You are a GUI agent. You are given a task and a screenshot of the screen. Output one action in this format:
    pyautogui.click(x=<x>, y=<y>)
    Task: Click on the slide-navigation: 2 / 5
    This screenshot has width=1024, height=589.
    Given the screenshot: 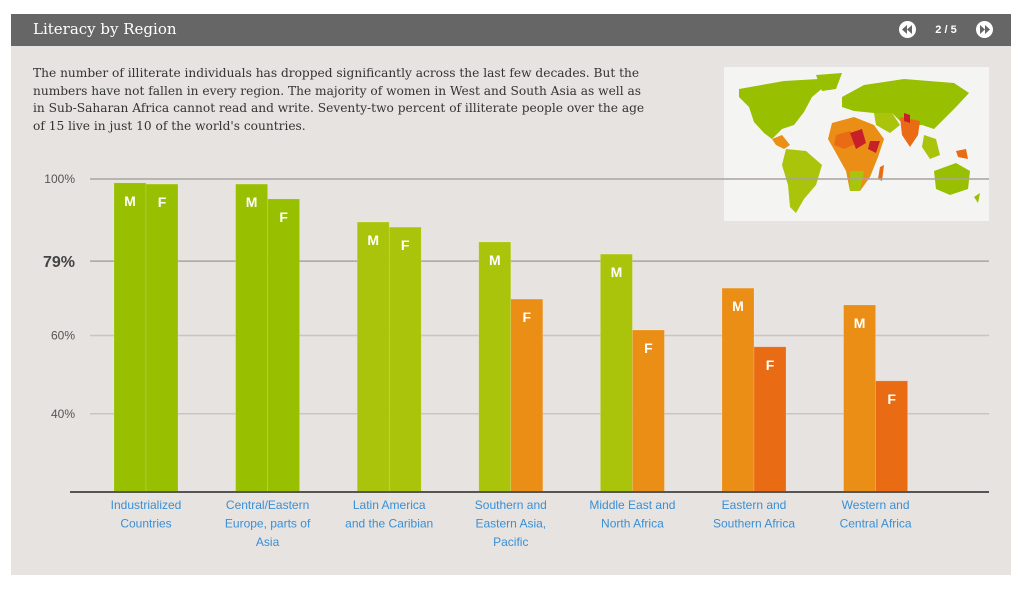 What is the action you would take?
    pyautogui.click(x=946, y=29)
    